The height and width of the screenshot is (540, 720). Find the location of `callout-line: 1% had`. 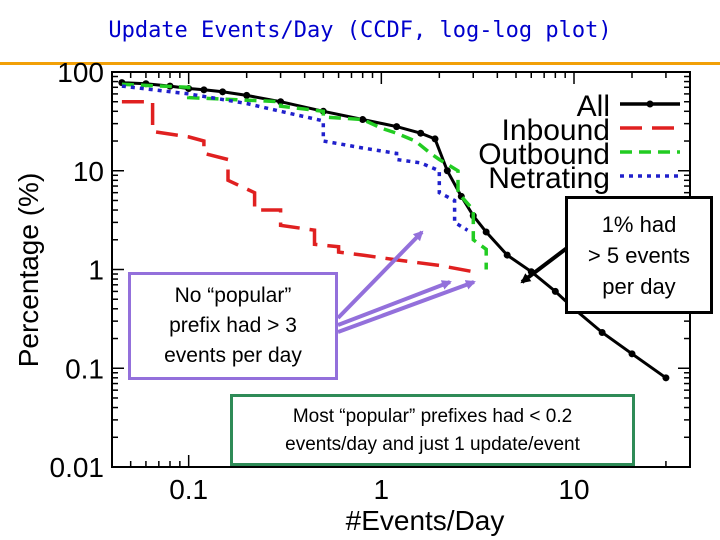

callout-line: 1% had is located at coordinates (639, 224).